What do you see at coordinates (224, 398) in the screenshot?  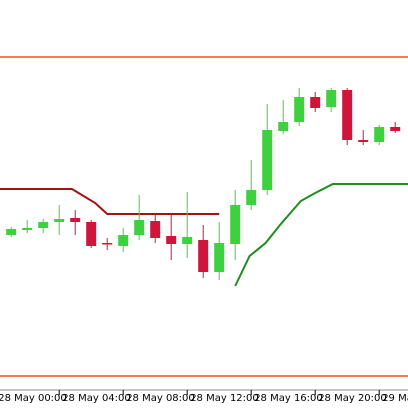 I see `x-tick-label: 28 May 12:00` at bounding box center [224, 398].